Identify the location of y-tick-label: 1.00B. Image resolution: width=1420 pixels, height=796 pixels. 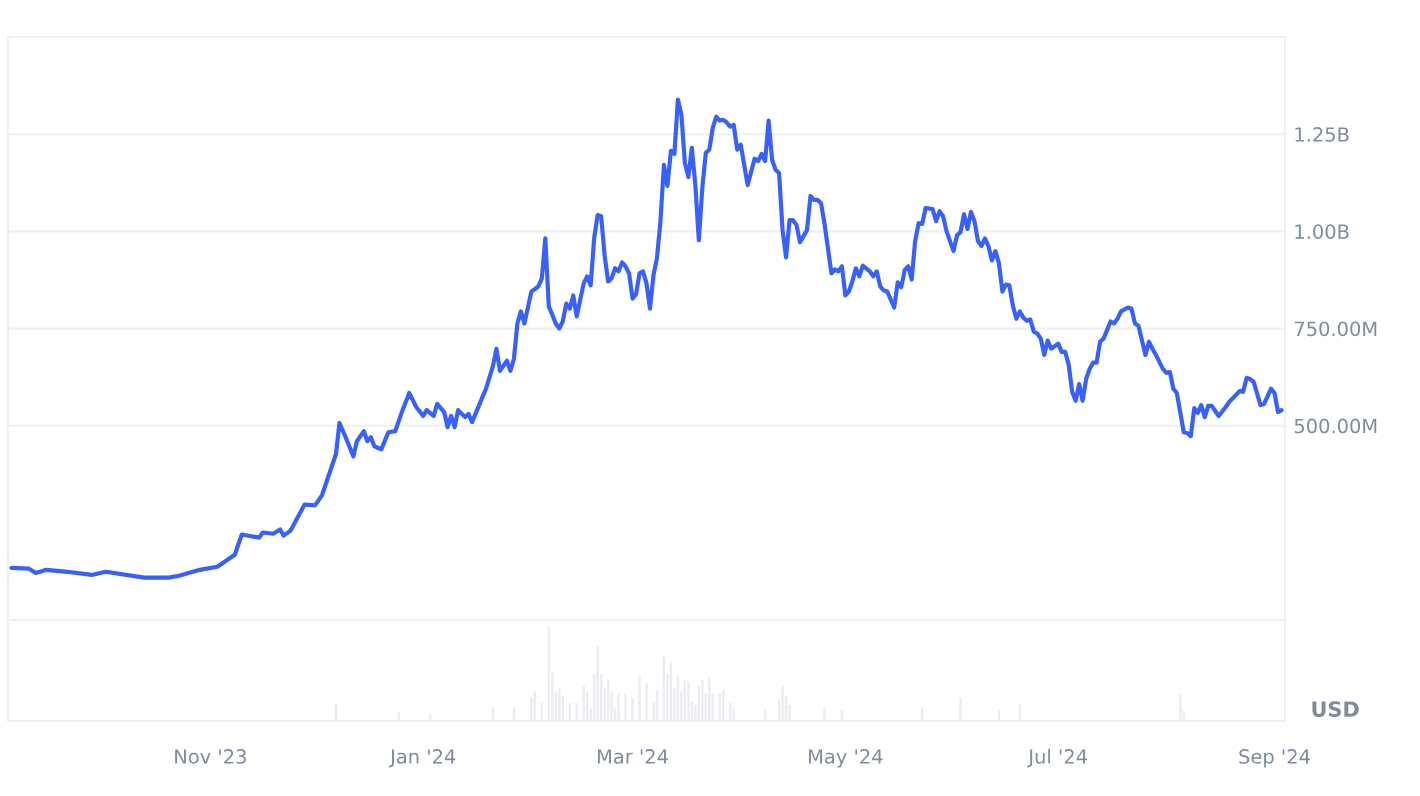
(1322, 231).